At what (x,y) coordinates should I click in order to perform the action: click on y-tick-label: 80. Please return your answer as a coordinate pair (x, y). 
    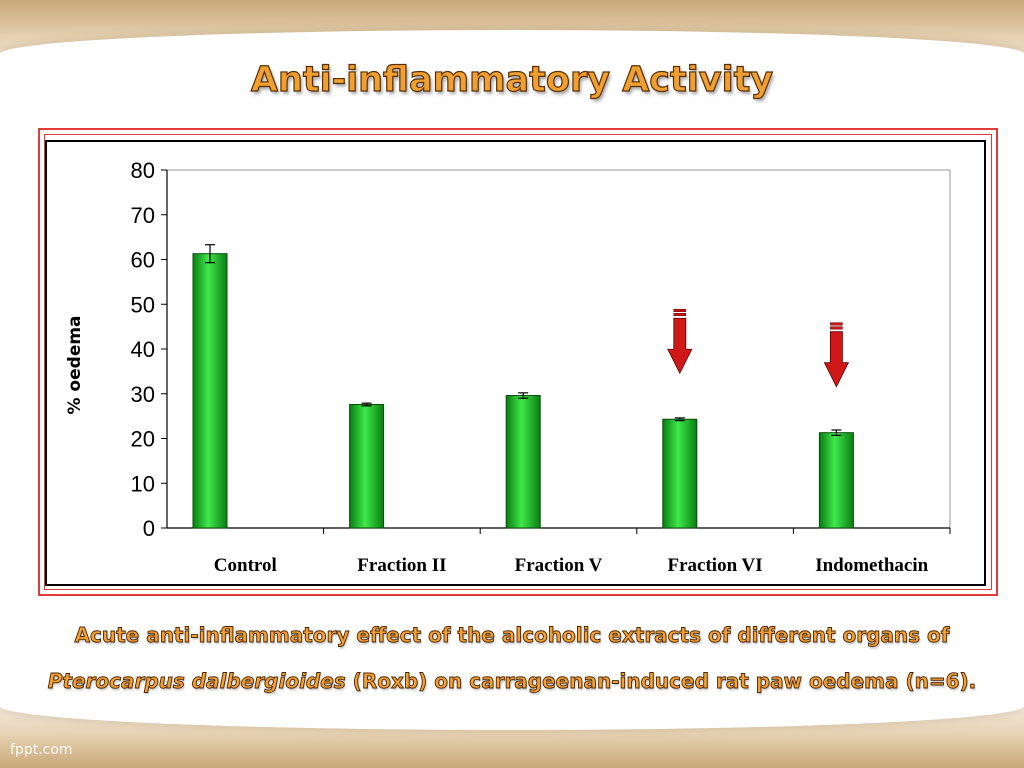
    Looking at the image, I should click on (143, 170).